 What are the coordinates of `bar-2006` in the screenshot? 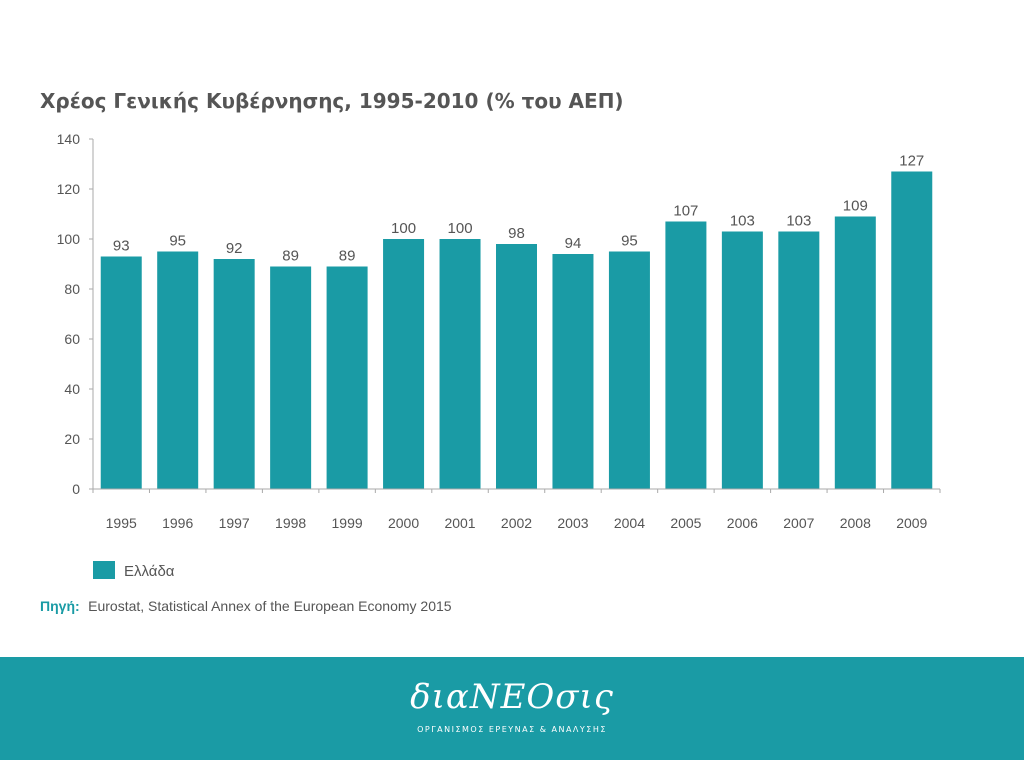 It's located at (742, 360).